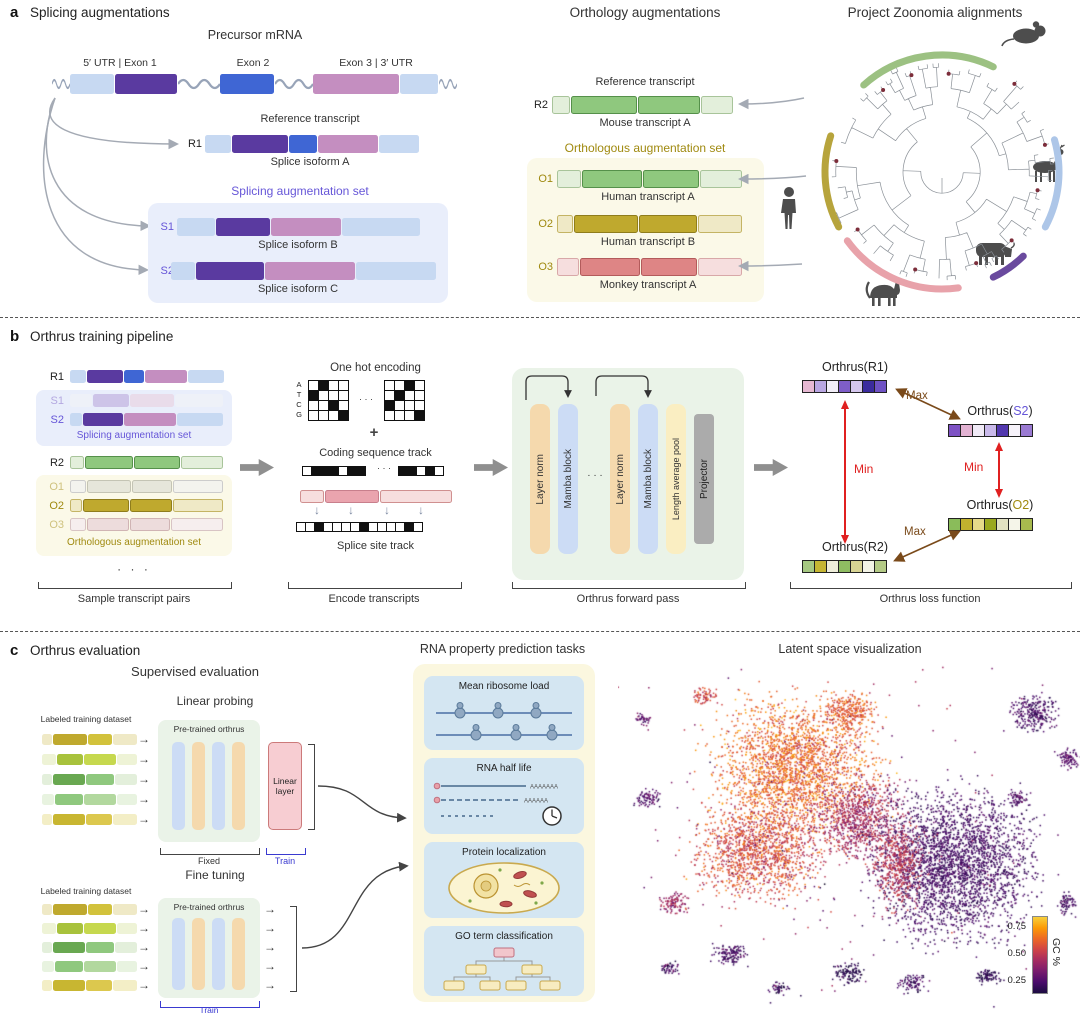 The image size is (1080, 1013). I want to click on train-label-1: Train, so click(285, 861).